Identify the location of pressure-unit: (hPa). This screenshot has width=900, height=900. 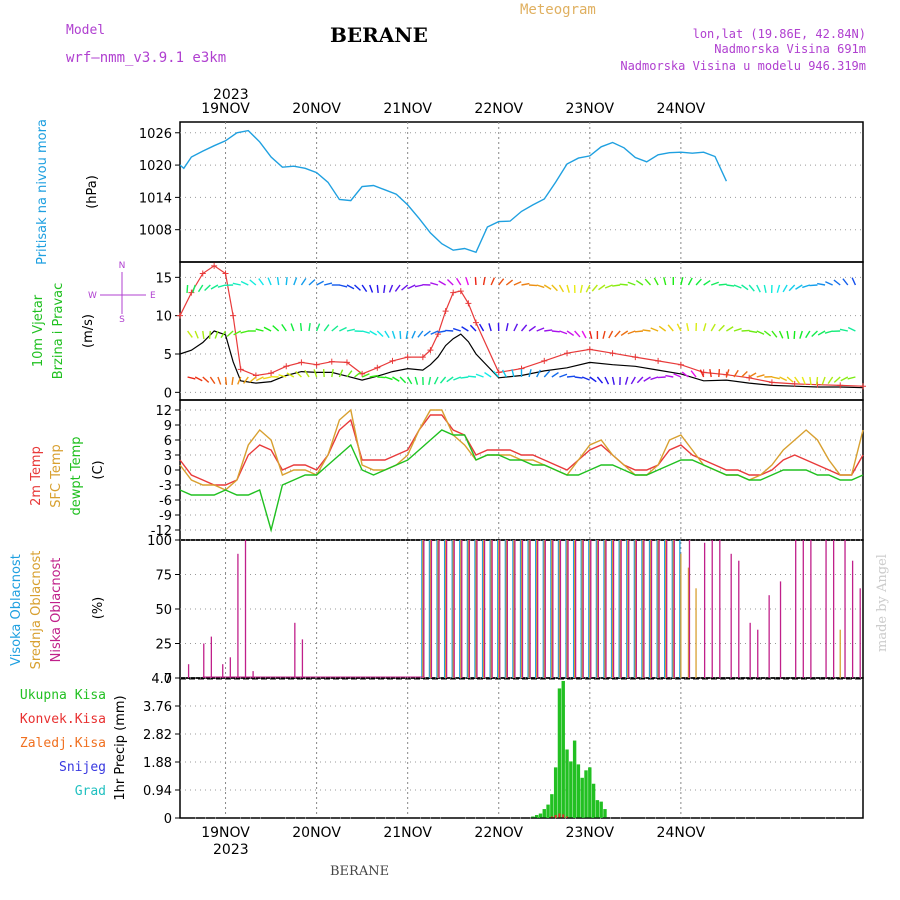
(92, 192).